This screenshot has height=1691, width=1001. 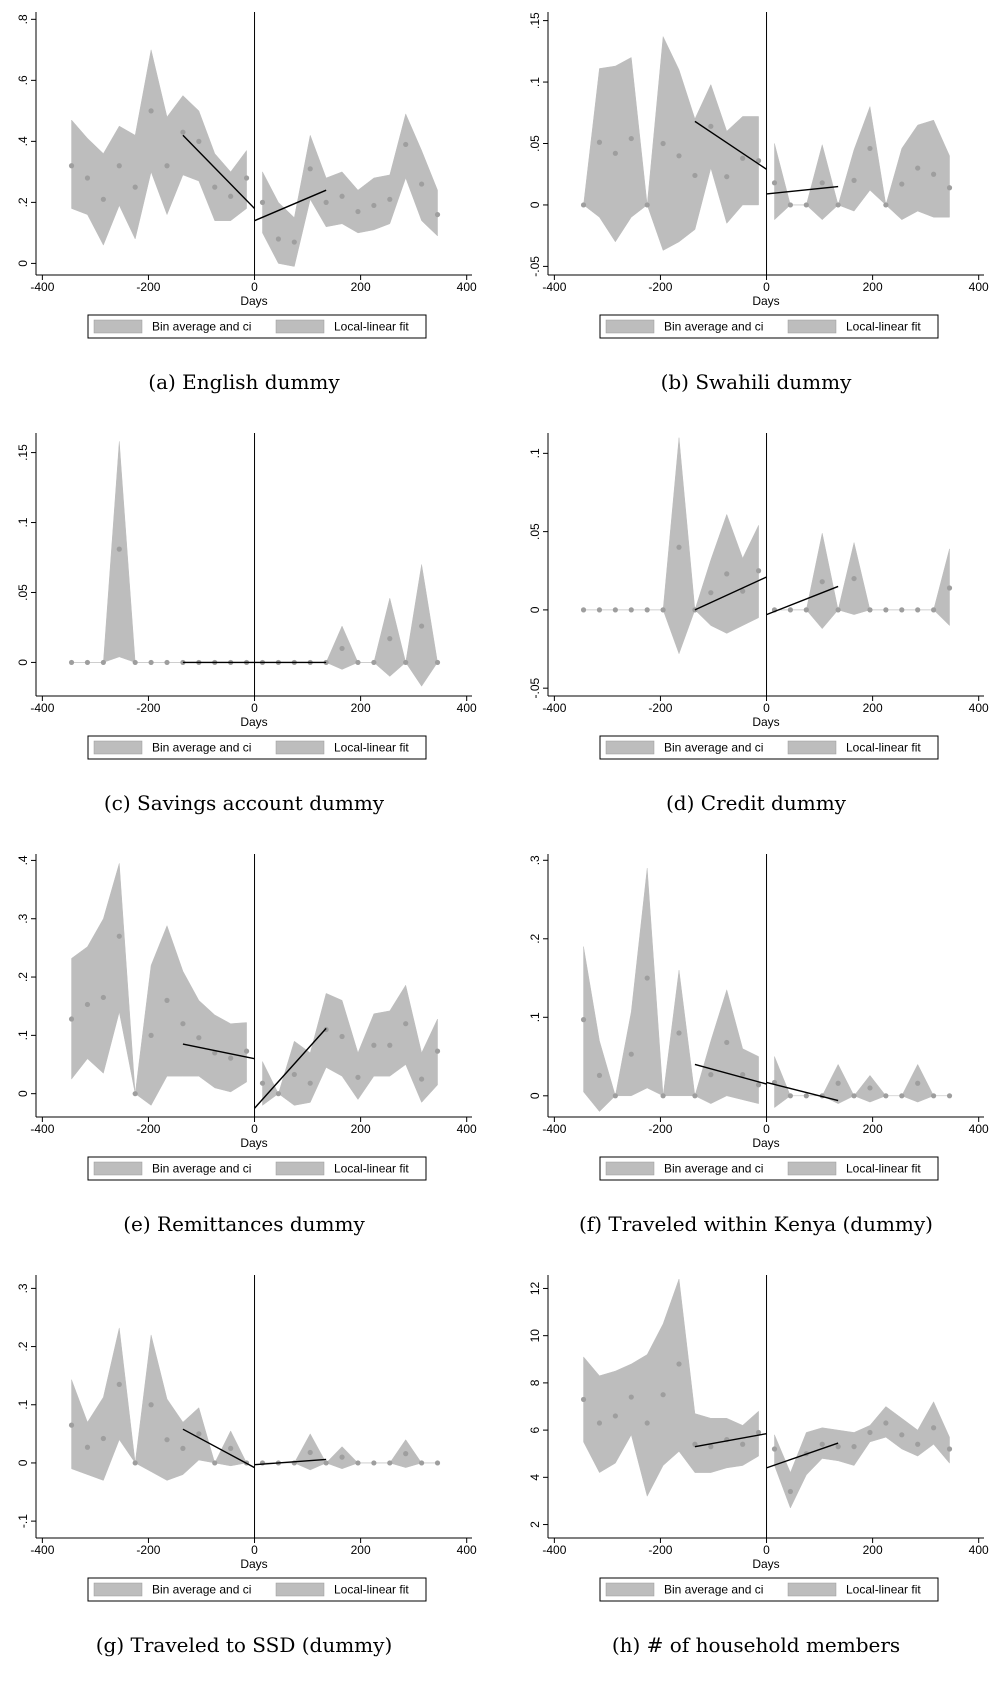 I want to click on y-tick-label: .6, so click(x=23, y=80).